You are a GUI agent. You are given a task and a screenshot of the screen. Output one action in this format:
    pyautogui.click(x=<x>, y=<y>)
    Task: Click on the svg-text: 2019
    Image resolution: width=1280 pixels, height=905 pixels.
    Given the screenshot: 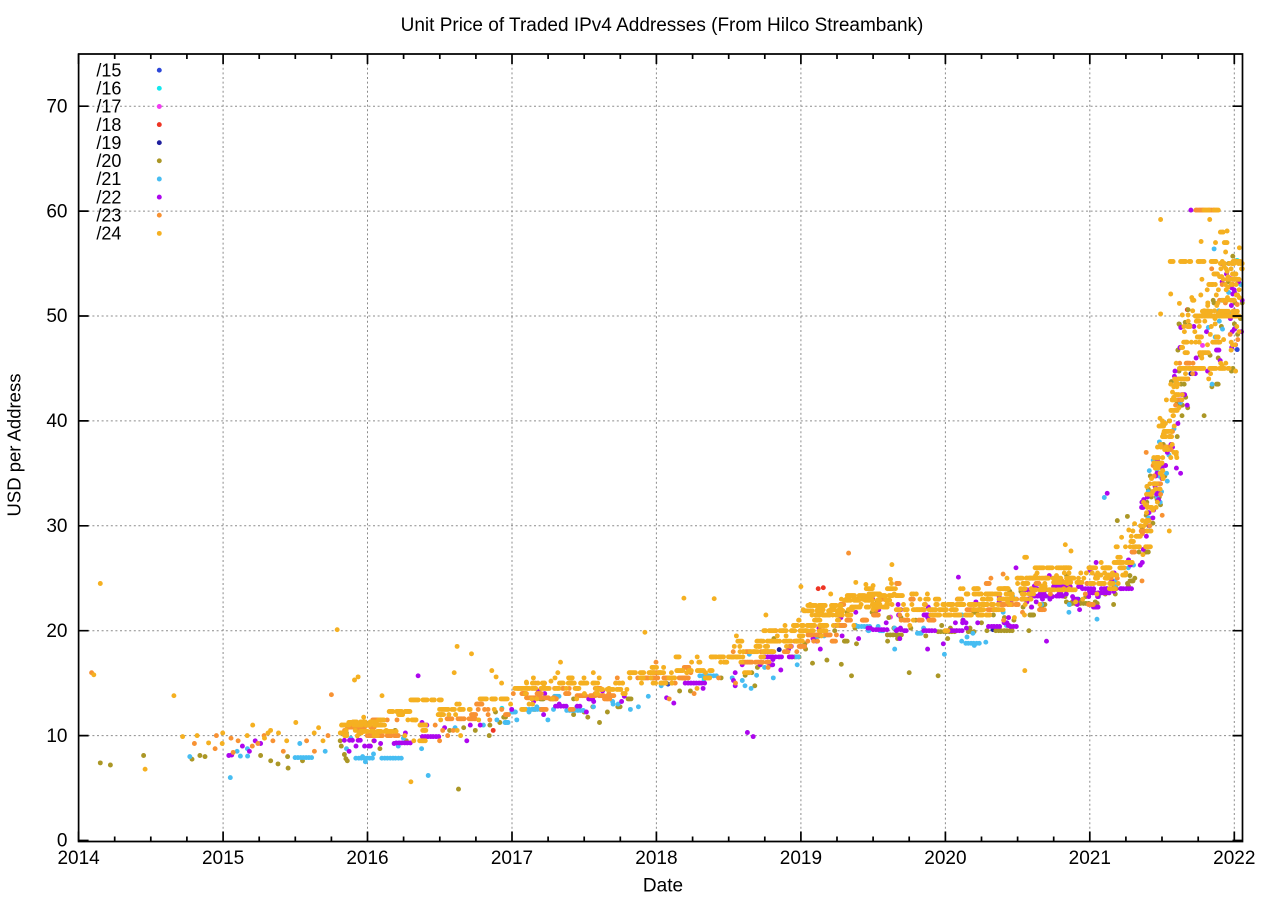 What is the action you would take?
    pyautogui.click(x=801, y=858)
    